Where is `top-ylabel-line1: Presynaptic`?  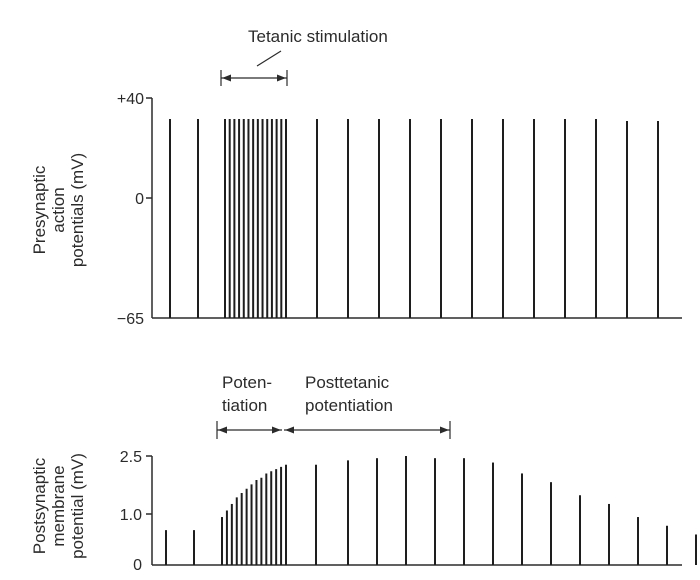
top-ylabel-line1: Presynaptic is located at coordinates (39, 209).